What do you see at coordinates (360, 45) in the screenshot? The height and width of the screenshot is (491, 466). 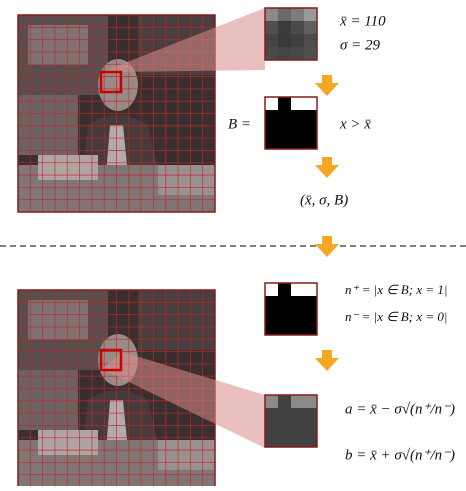 I see `std: σ = 29` at bounding box center [360, 45].